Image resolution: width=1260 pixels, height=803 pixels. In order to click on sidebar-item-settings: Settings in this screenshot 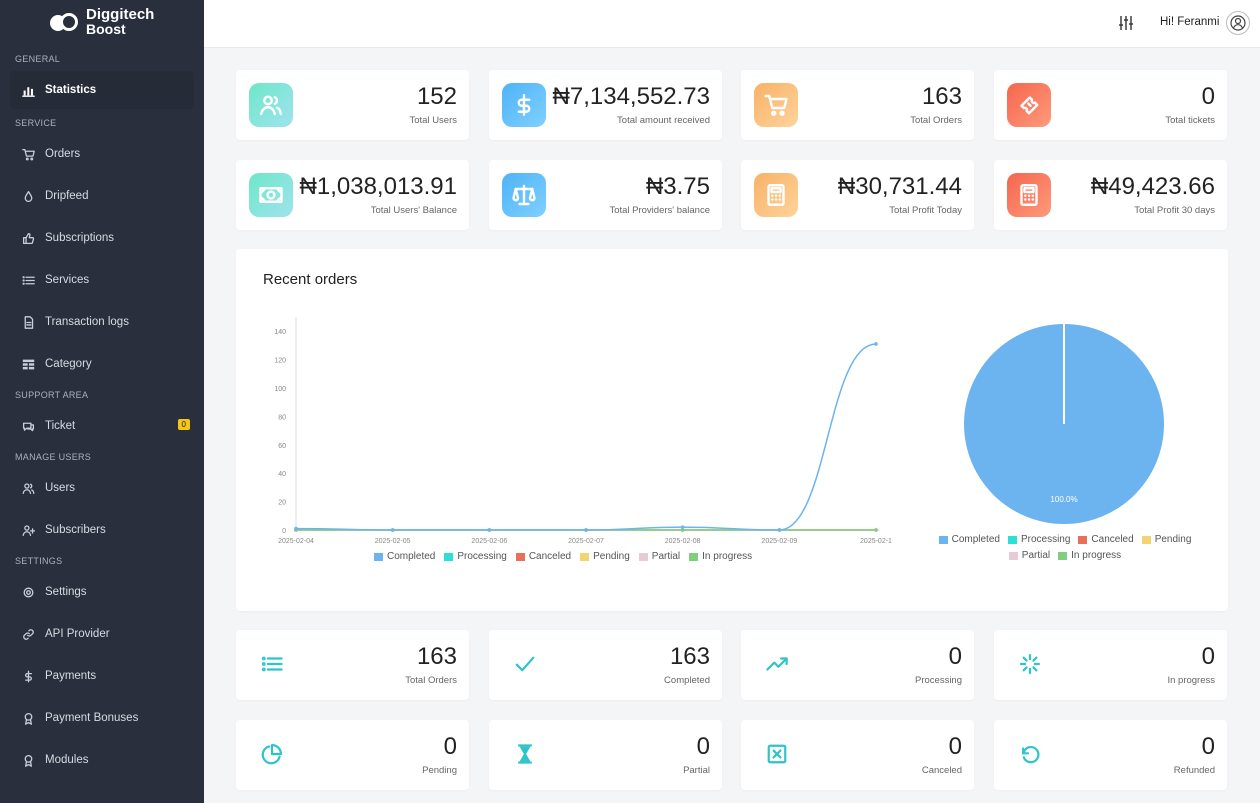, I will do `click(102, 592)`.